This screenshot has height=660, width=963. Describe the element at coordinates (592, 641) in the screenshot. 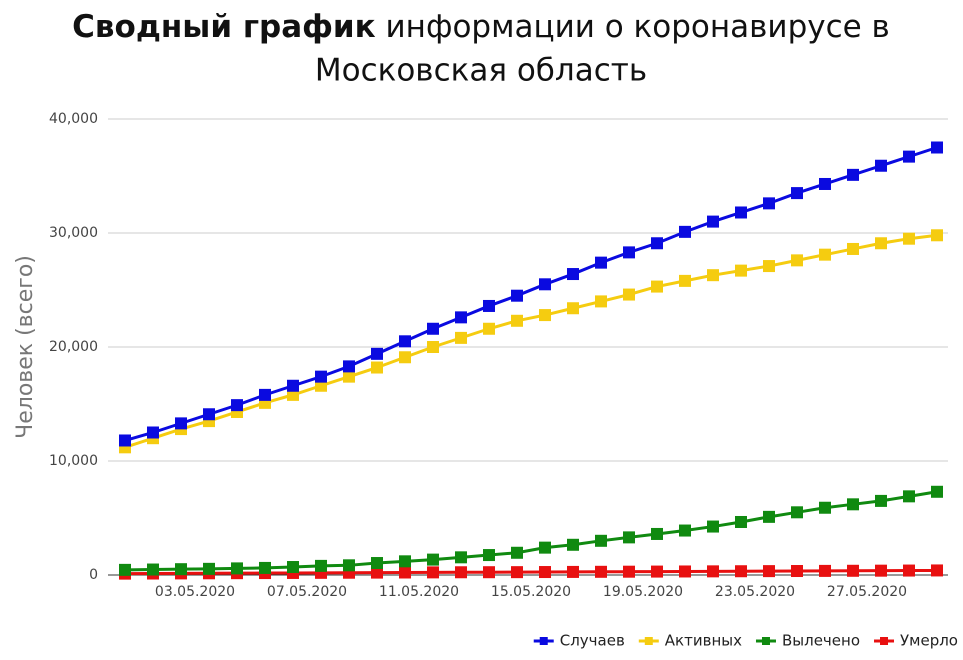

I see `legend-label: Случаев` at that location.